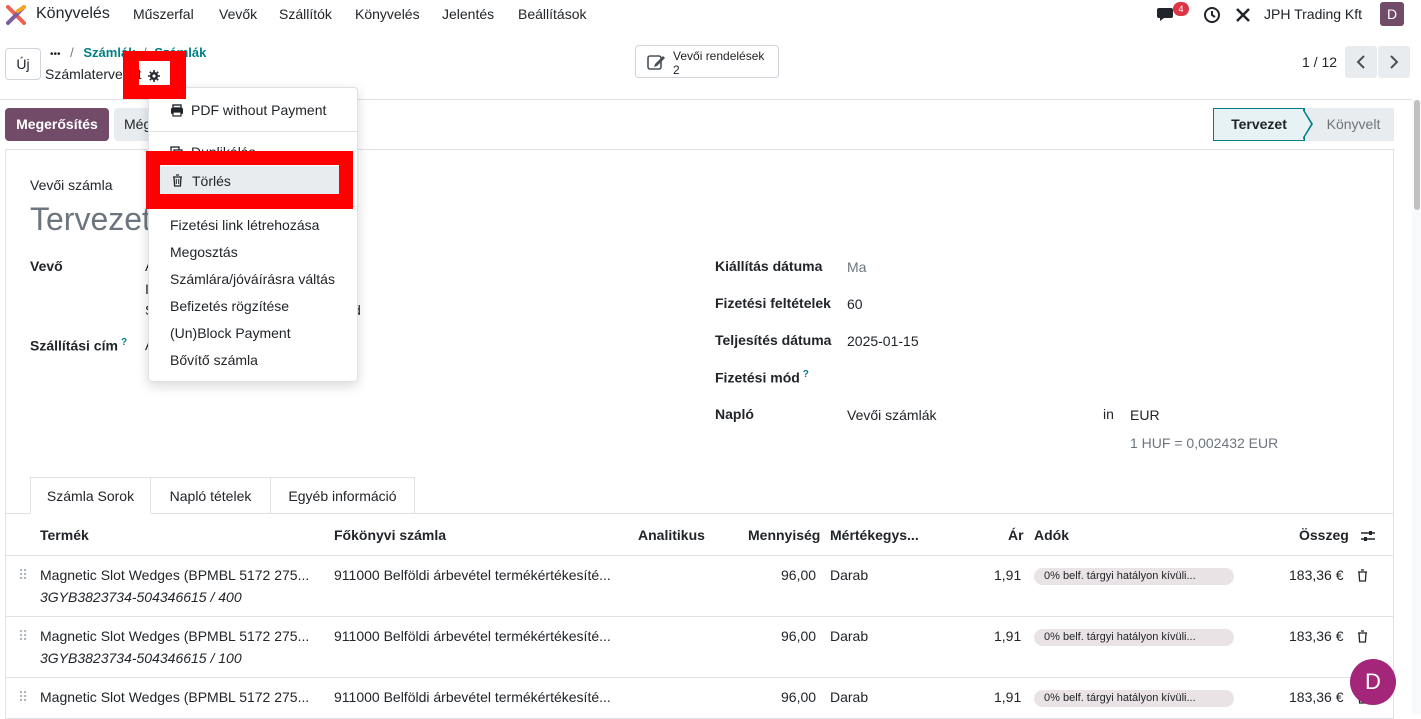 Image resolution: width=1421 pixels, height=719 pixels. What do you see at coordinates (90, 219) in the screenshot?
I see `invoice-title: Tervezet` at bounding box center [90, 219].